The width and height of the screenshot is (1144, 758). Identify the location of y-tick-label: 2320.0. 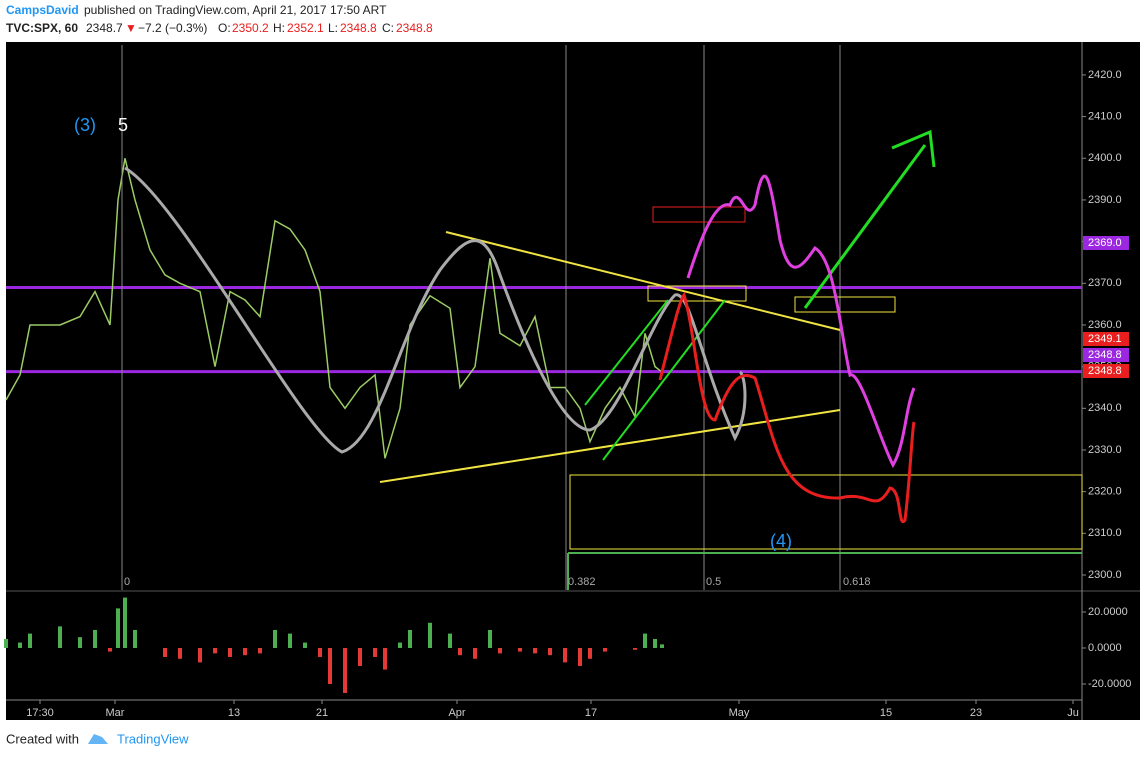
(1105, 492).